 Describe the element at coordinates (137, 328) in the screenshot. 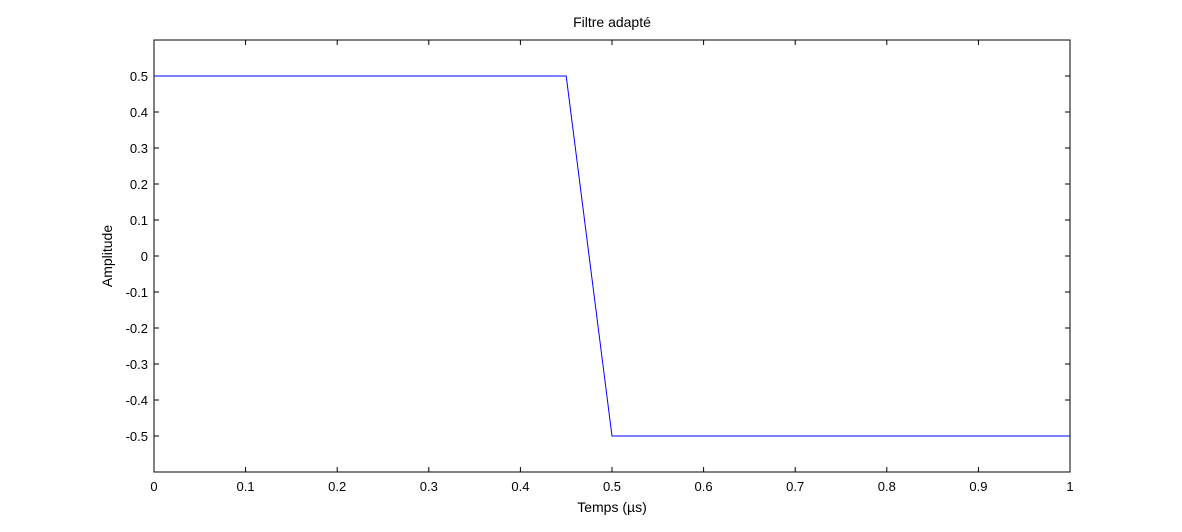

I see `y-tick-label: -0.2` at that location.